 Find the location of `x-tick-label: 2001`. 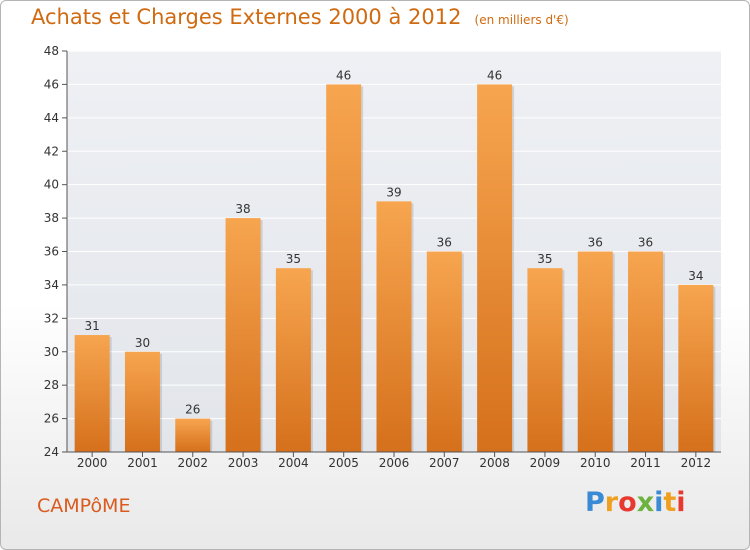

x-tick-label: 2001 is located at coordinates (142, 463).